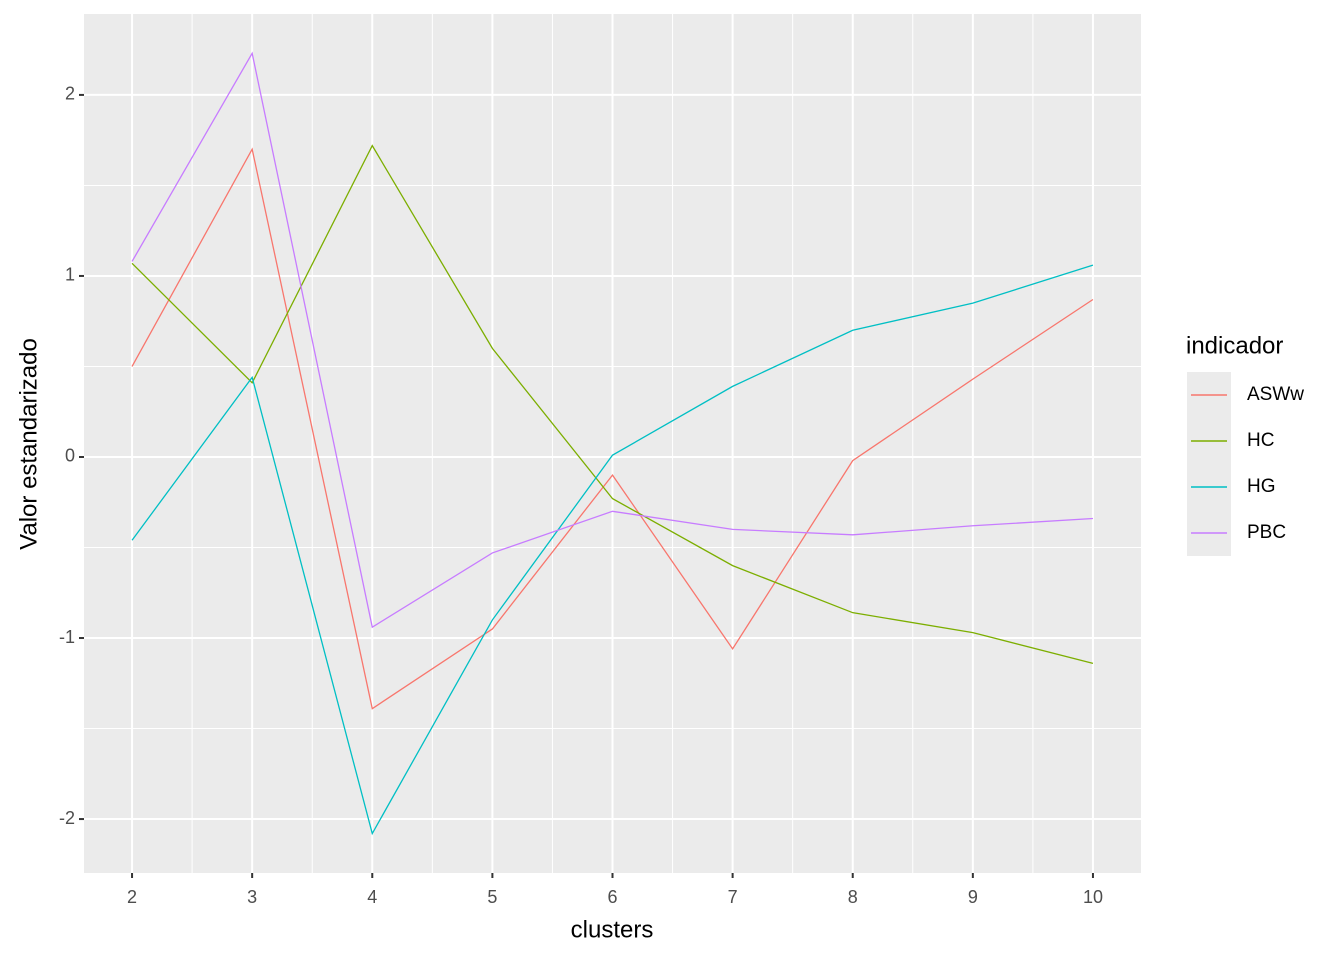  What do you see at coordinates (612, 897) in the screenshot?
I see `x-tick-label: 6` at bounding box center [612, 897].